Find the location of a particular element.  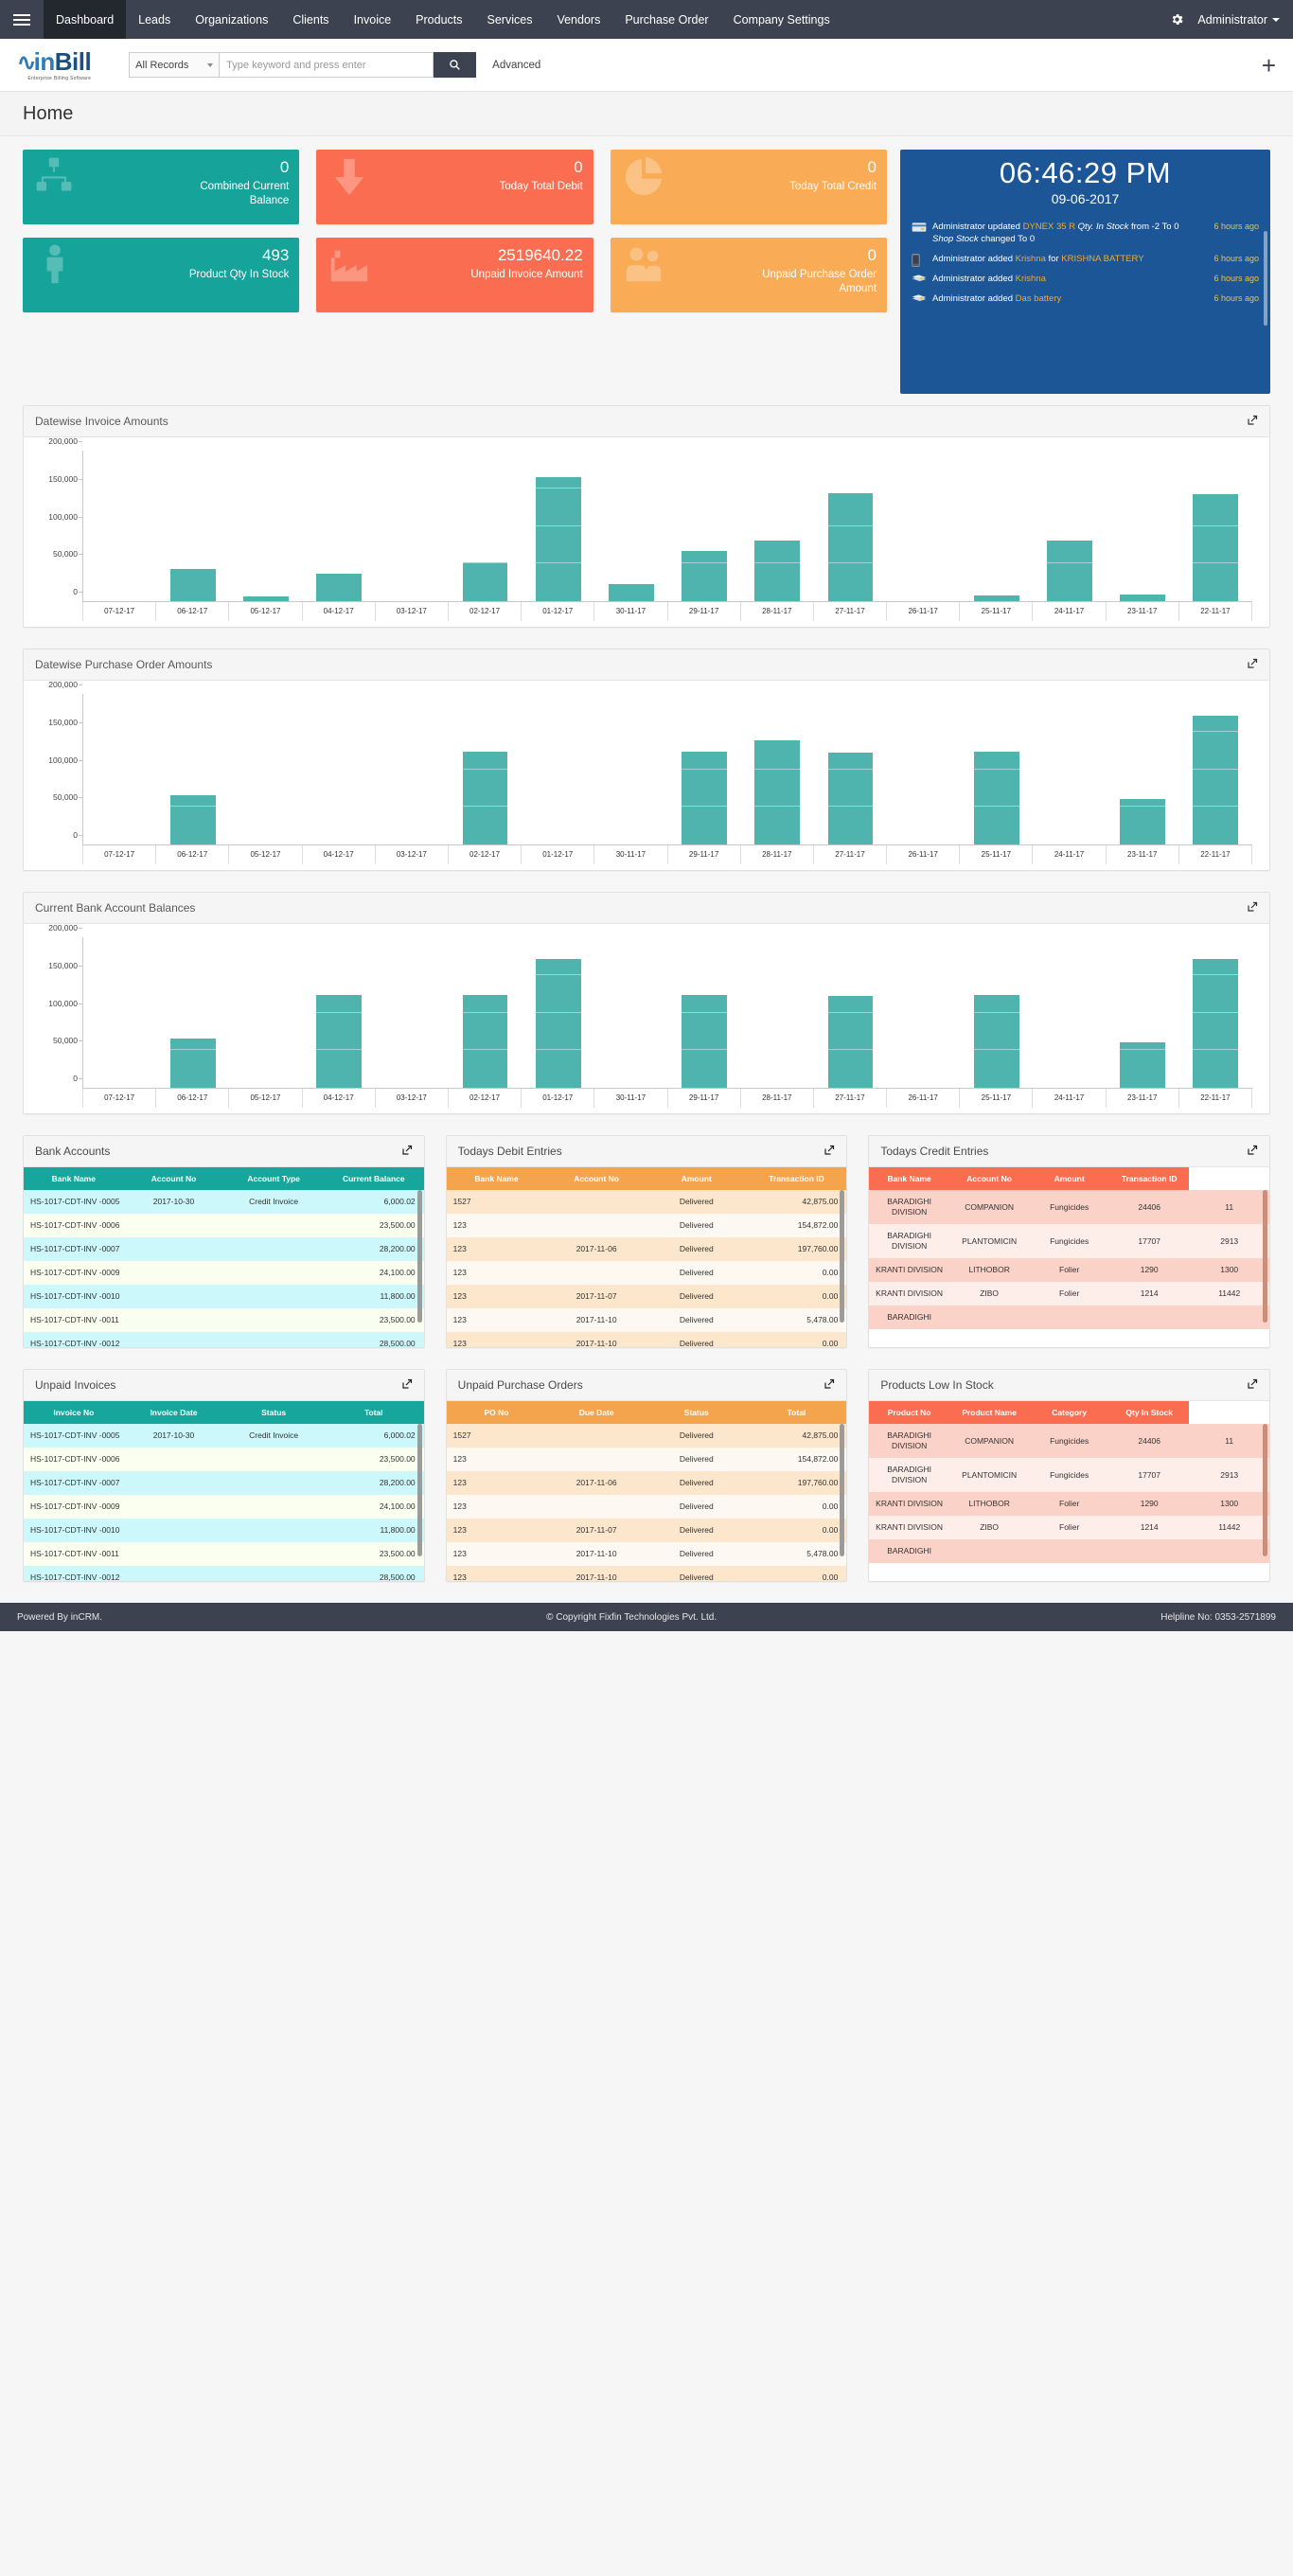

search-input is located at coordinates (327, 65).